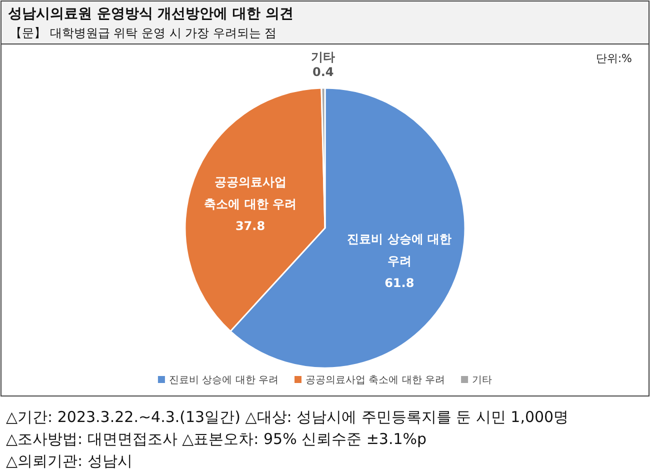 Image resolution: width=650 pixels, height=475 pixels. Describe the element at coordinates (323, 57) in the screenshot. I see `slice-label: 기타` at that location.